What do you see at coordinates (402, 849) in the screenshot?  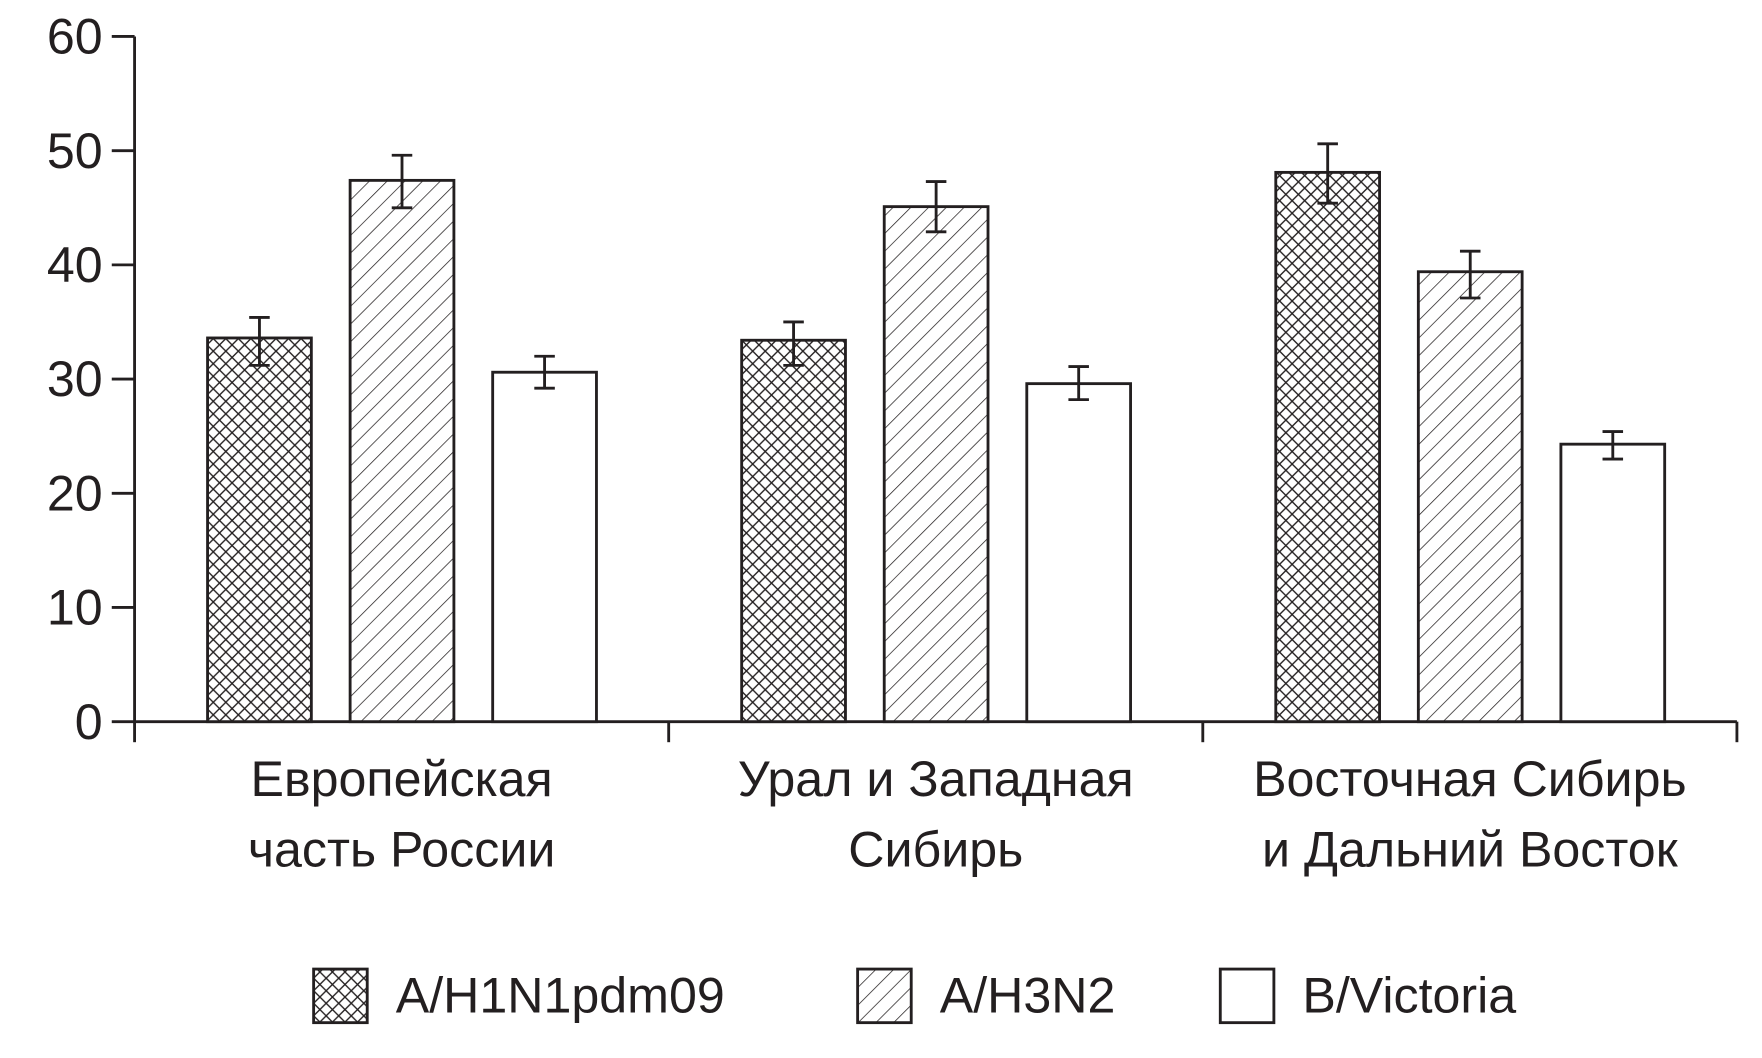 I see `x-category-label: часть России` at bounding box center [402, 849].